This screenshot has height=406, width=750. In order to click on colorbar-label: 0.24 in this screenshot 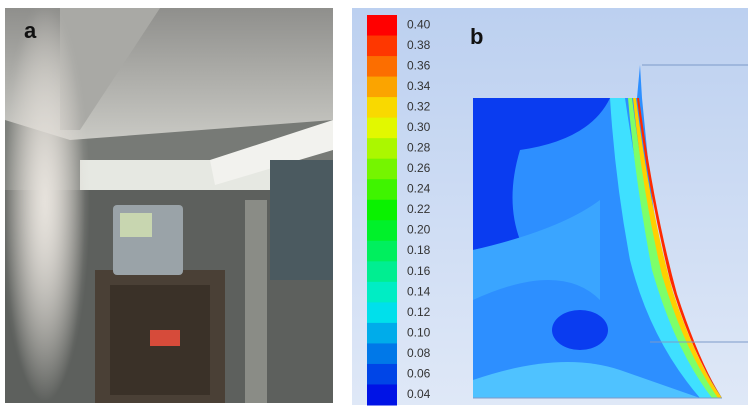, I will do `click(419, 189)`.